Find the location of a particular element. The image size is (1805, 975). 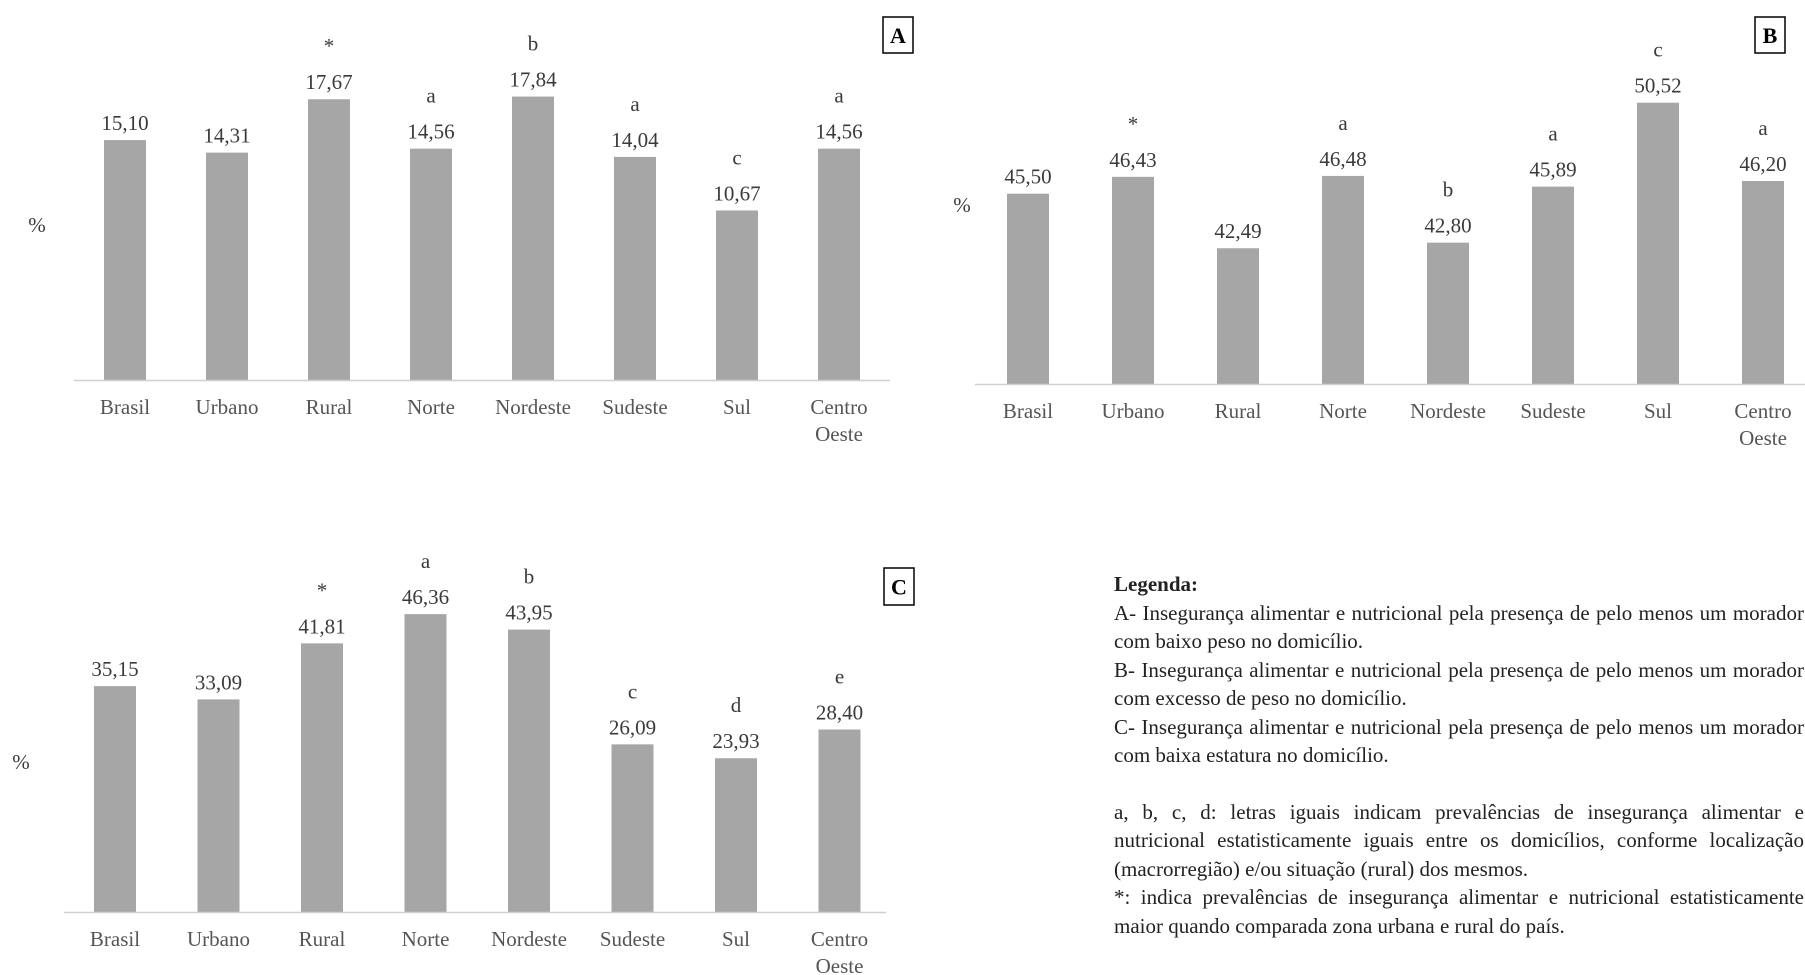

marker-C-5: b is located at coordinates (529, 577).